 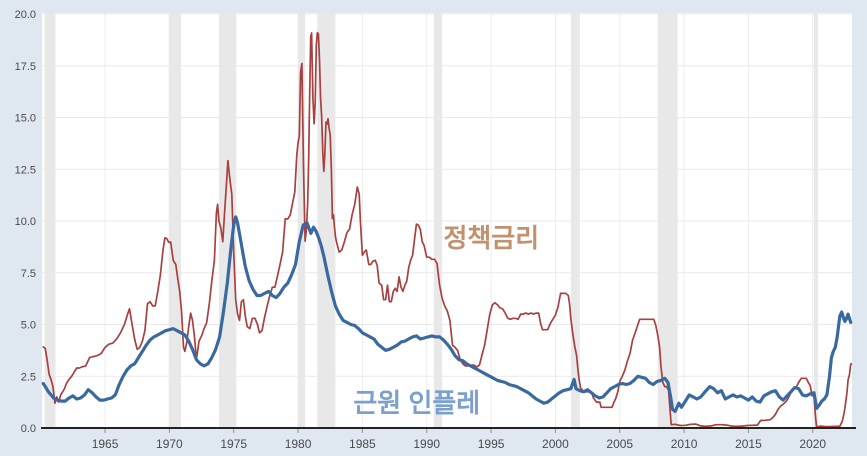 What do you see at coordinates (298, 444) in the screenshot?
I see `x-tick-label: 1980` at bounding box center [298, 444].